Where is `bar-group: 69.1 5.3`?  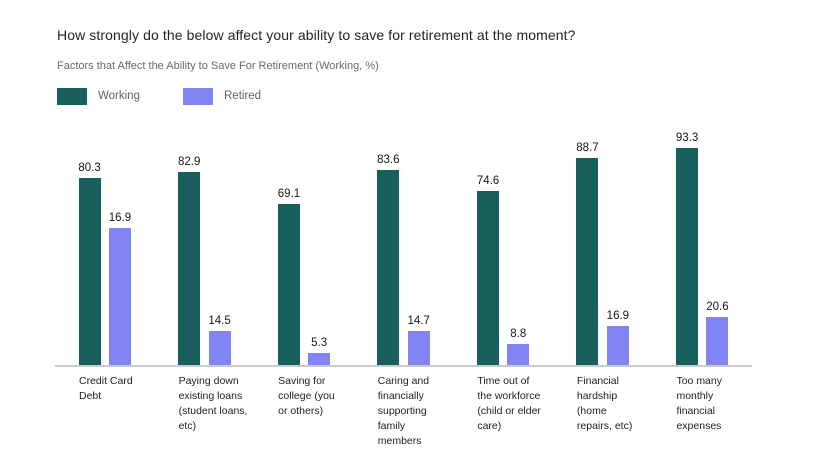
bar-group: 69.1 5.3 is located at coordinates (304, 248).